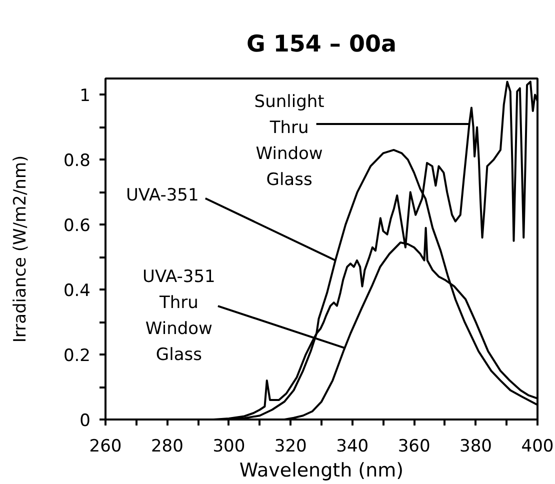  Describe the element at coordinates (476, 446) in the screenshot. I see `x-tick-label: 380` at that location.